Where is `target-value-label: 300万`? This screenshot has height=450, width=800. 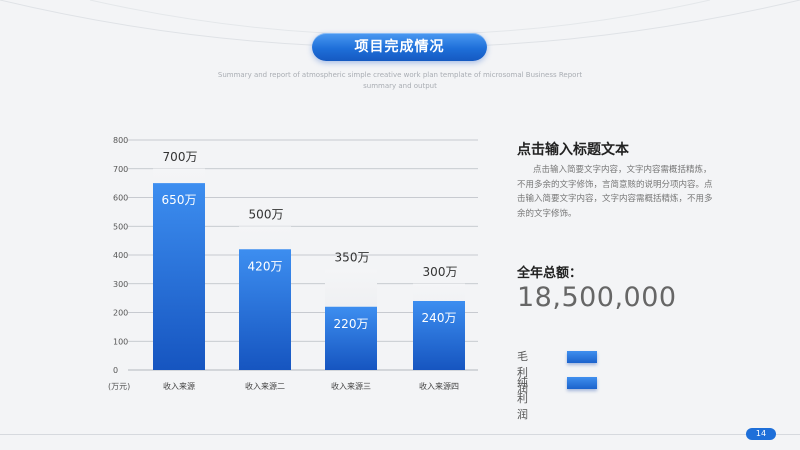
target-value-label: 300万 is located at coordinates (440, 272).